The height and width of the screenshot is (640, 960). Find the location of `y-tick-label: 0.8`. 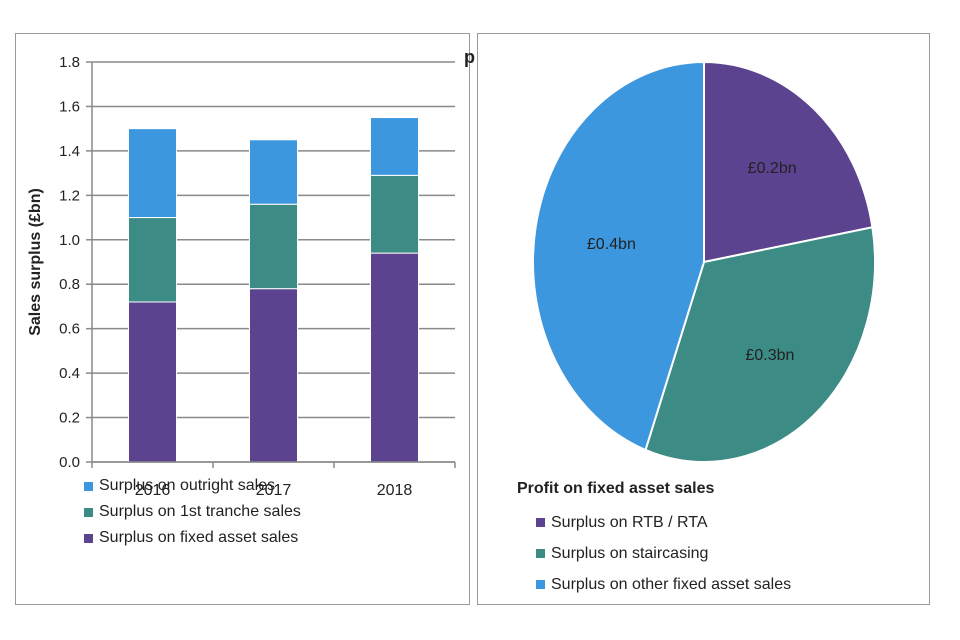

y-tick-label: 0.8 is located at coordinates (69, 284).